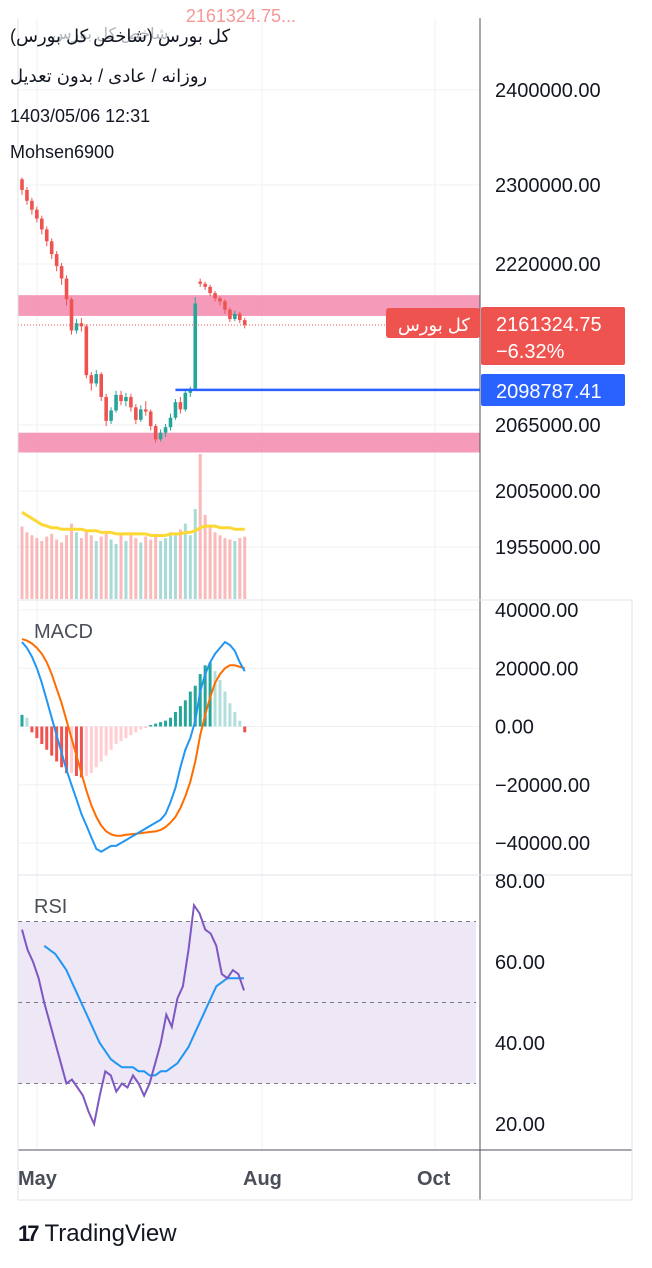 Image resolution: width=652 pixels, height=1268 pixels. I want to click on rsi-label: RSI, so click(50, 907).